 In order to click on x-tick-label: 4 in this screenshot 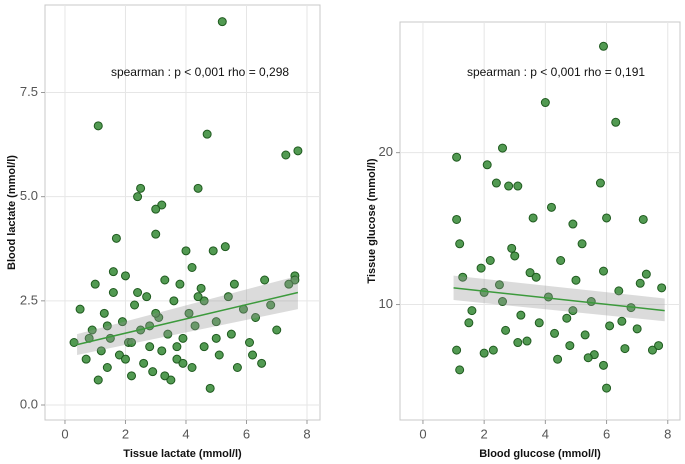, I will do `click(185, 433)`.